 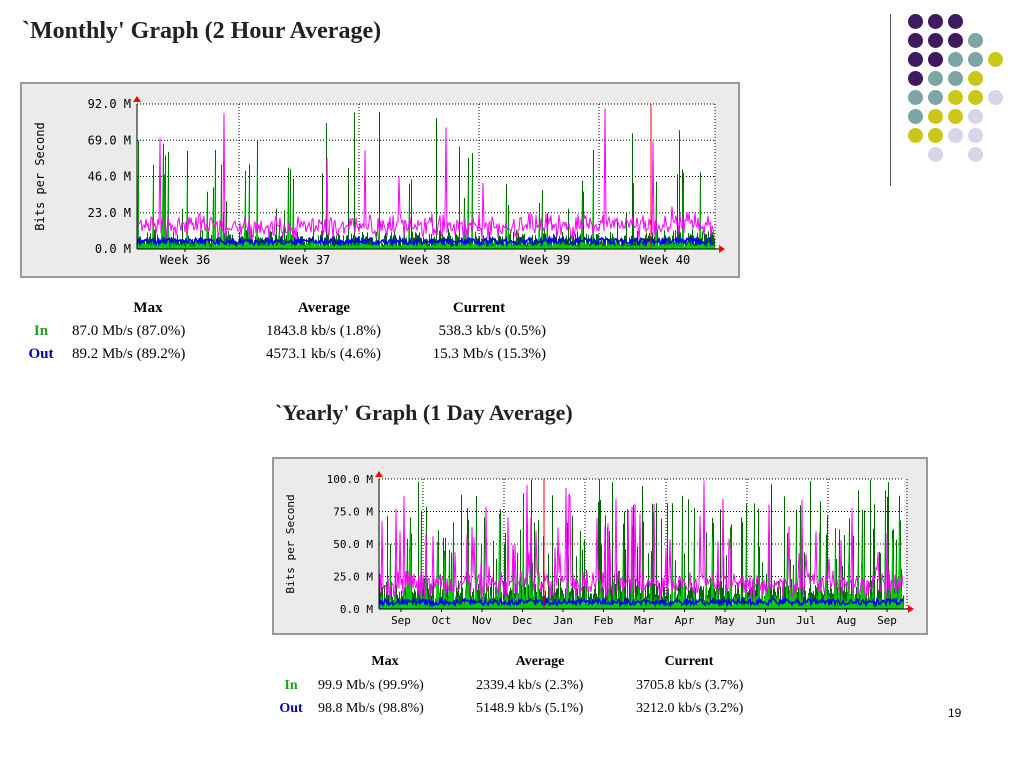 I want to click on y-tick-label: 69.0 M, so click(x=109, y=140).